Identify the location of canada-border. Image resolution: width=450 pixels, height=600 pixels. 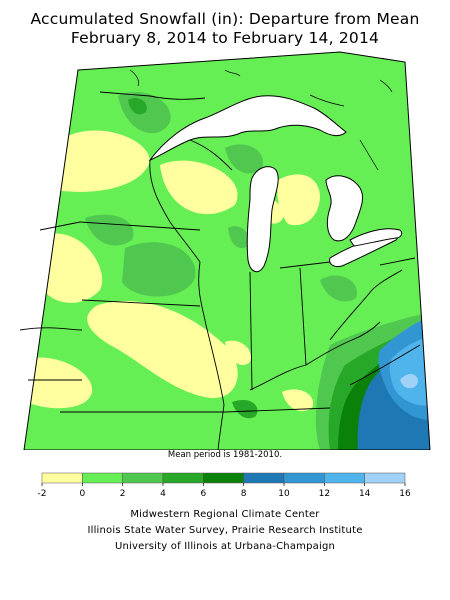
(152, 95).